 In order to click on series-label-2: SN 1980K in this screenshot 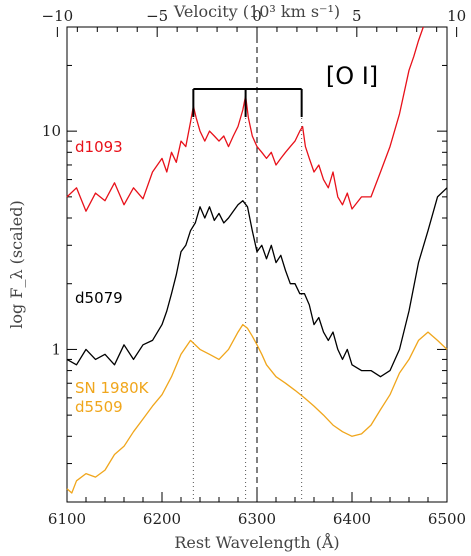, I will do `click(112, 388)`.